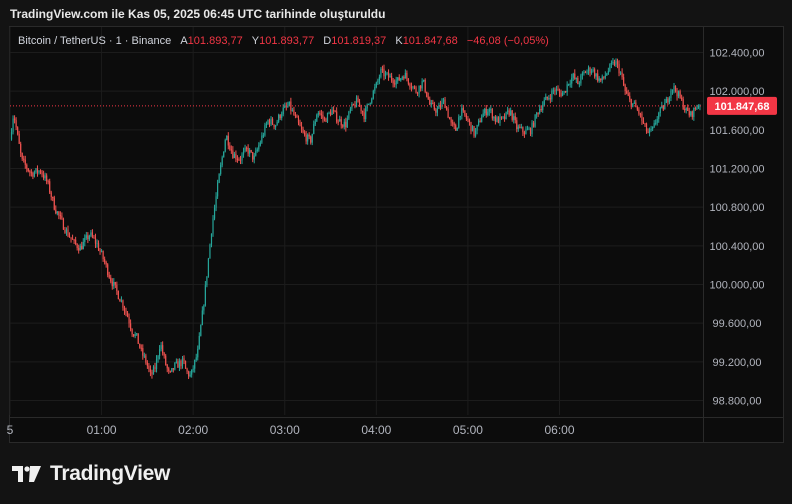 Image resolution: width=792 pixels, height=504 pixels. I want to click on tradingview-logo: TradingView, so click(91, 474).